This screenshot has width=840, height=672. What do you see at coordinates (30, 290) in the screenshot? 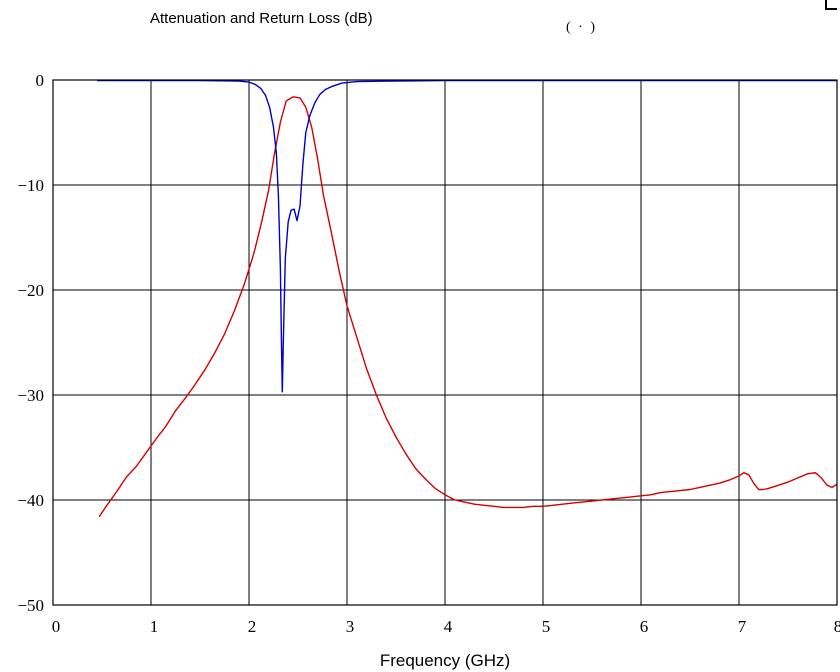
I see `y-tick-label: −20` at bounding box center [30, 290].